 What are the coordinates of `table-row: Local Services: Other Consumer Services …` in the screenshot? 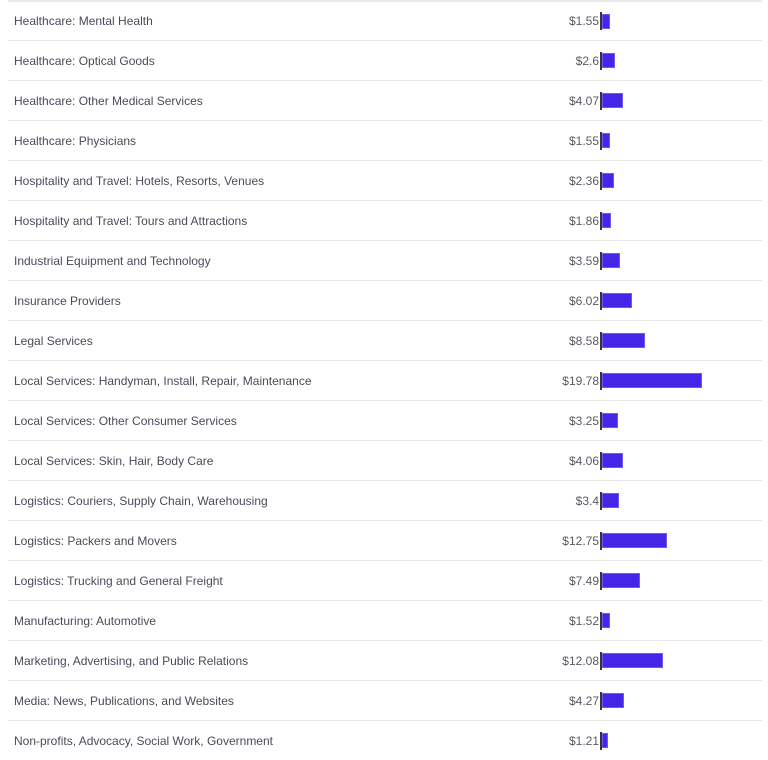 It's located at (385, 420).